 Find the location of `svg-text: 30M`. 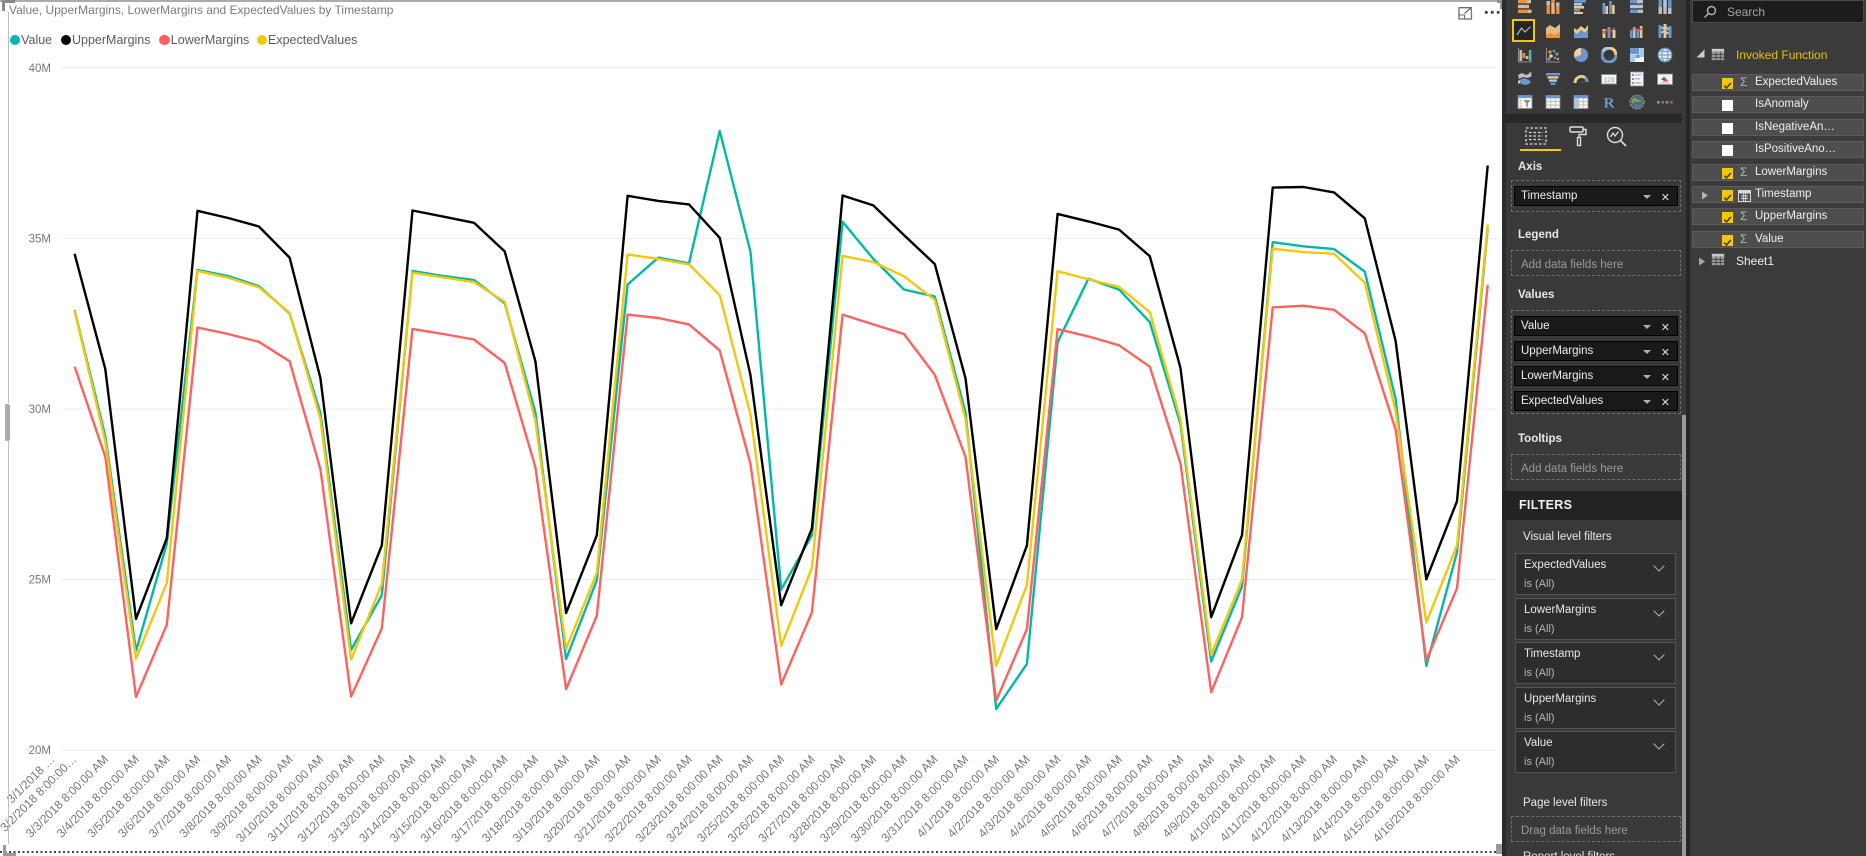

svg-text: 30M is located at coordinates (40, 410).